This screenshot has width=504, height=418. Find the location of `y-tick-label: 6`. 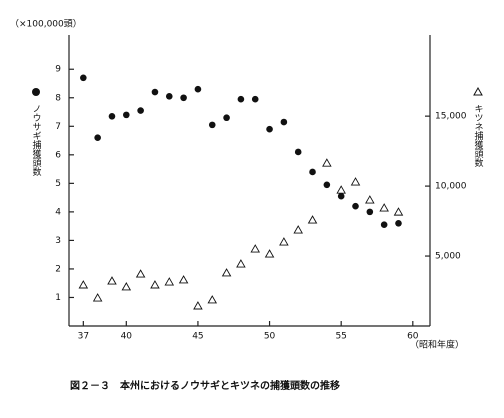

y-tick-label: 6 is located at coordinates (58, 155).